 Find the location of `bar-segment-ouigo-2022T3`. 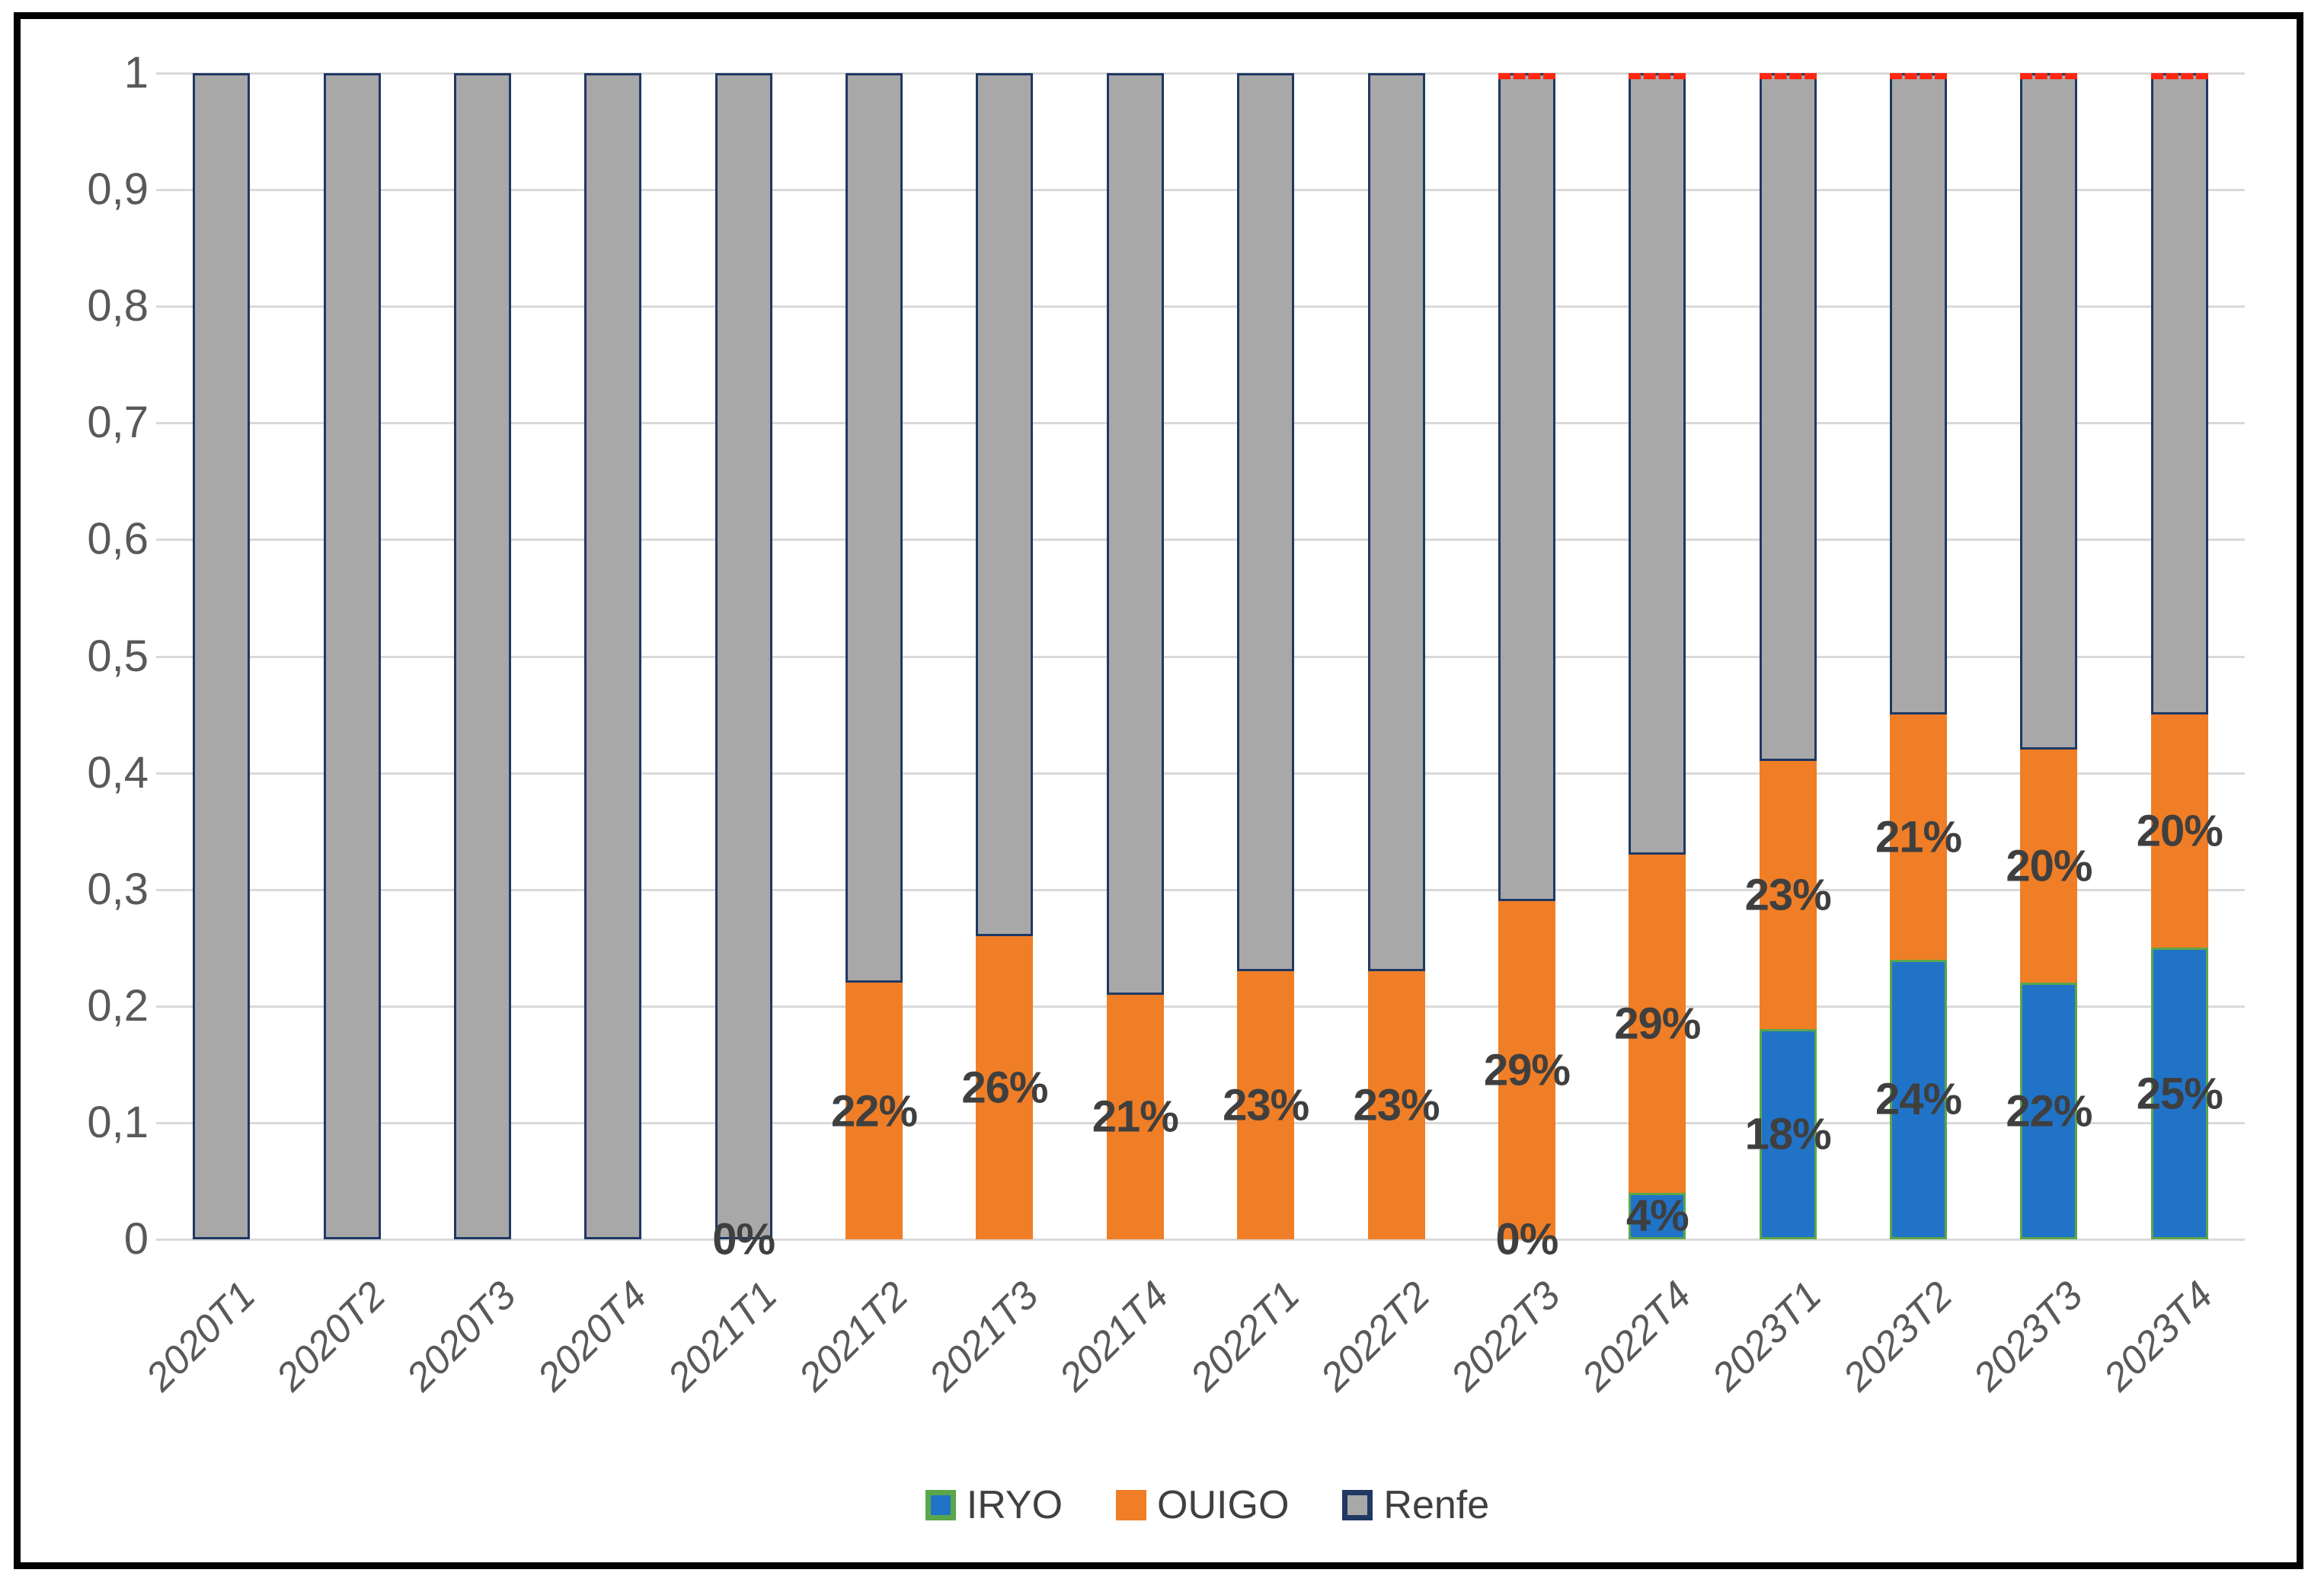

bar-segment-ouigo-2022T3 is located at coordinates (1526, 1070).